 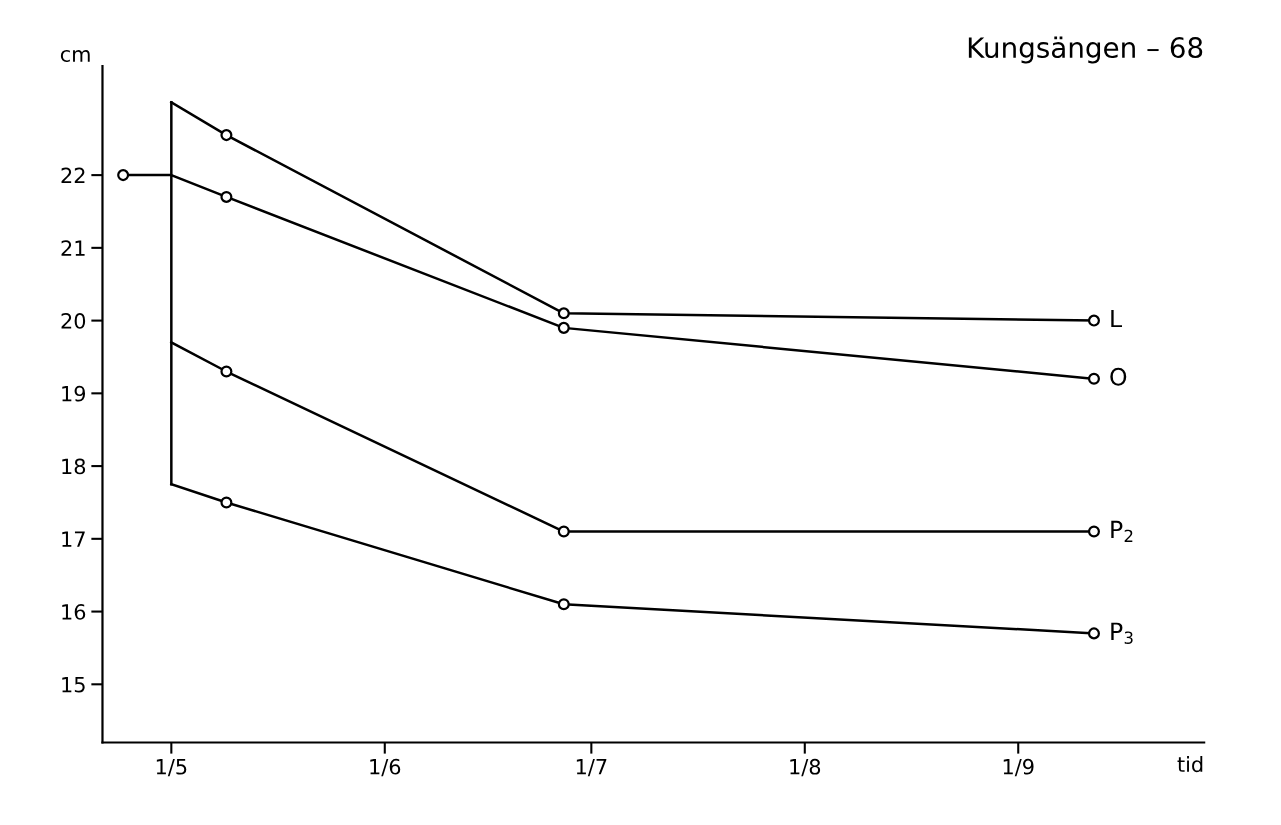 What do you see at coordinates (1118, 376) in the screenshot?
I see `series-label: O` at bounding box center [1118, 376].